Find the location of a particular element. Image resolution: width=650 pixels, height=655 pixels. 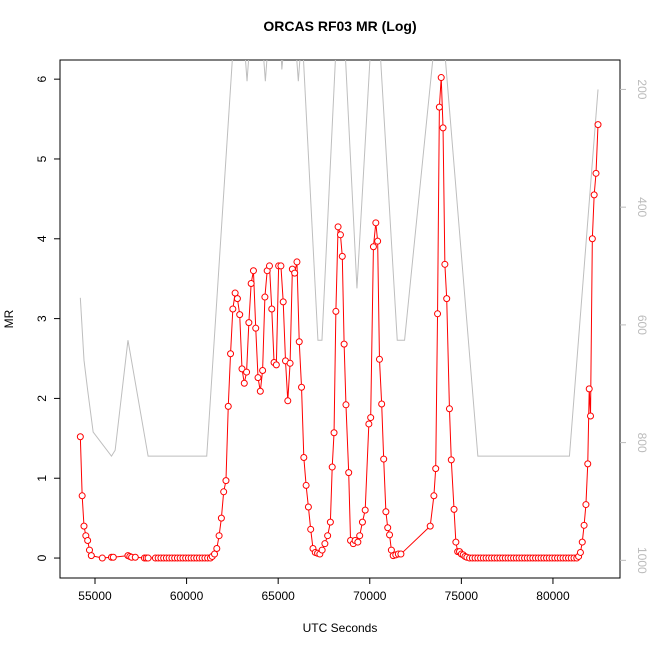

y-tick-label: 4 is located at coordinates (42, 238).